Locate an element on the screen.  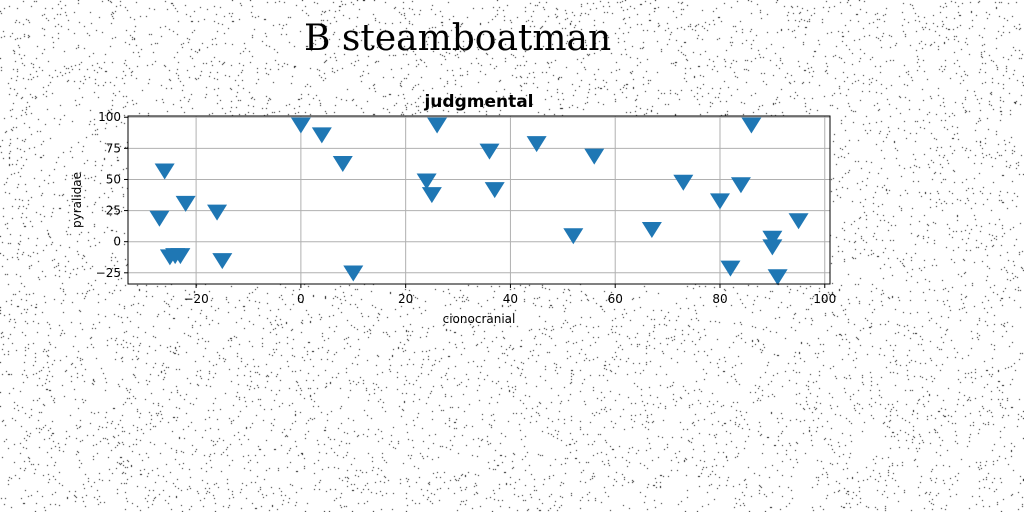
y-tick-label: 100 is located at coordinates (109, 117).